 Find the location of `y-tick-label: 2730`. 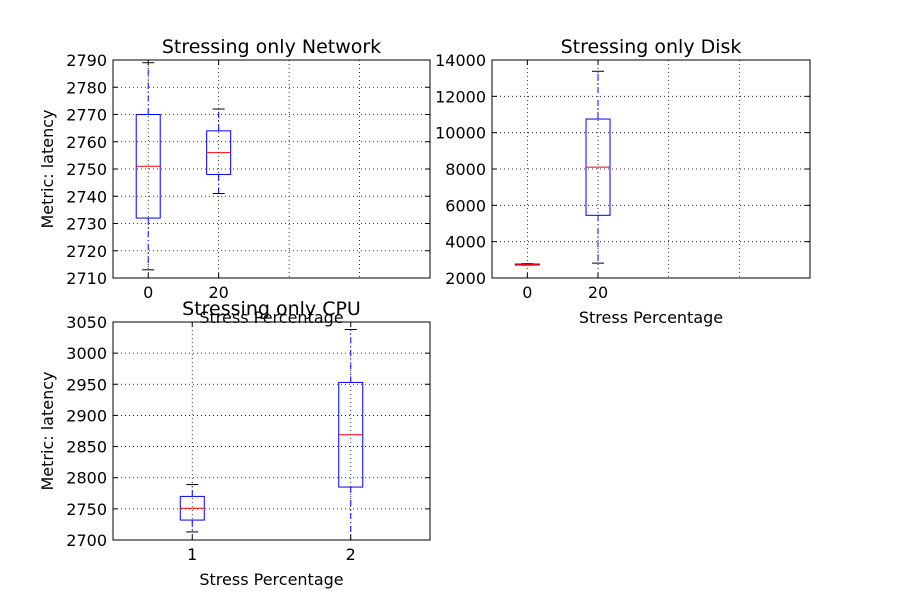

y-tick-label: 2730 is located at coordinates (86, 224).